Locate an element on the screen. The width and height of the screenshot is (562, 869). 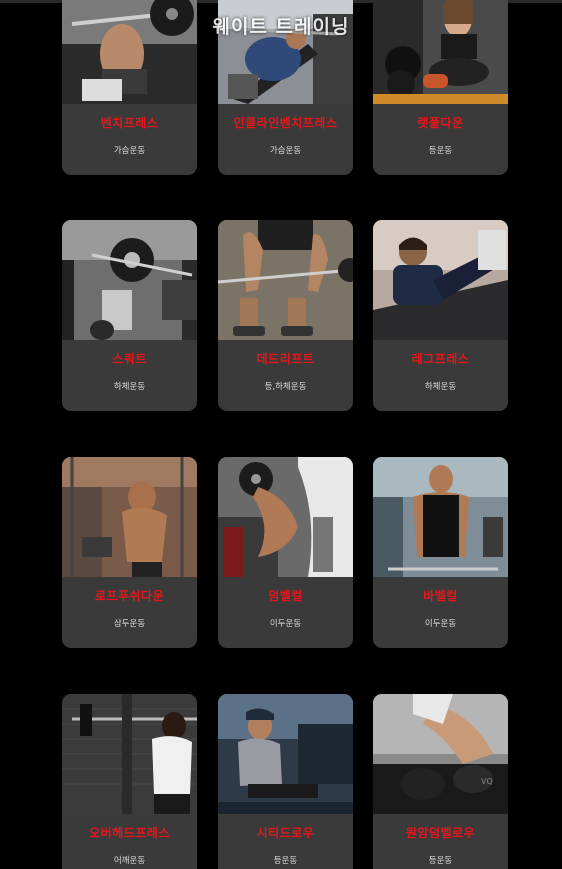
rope-pushdown-photo is located at coordinates (129, 517).